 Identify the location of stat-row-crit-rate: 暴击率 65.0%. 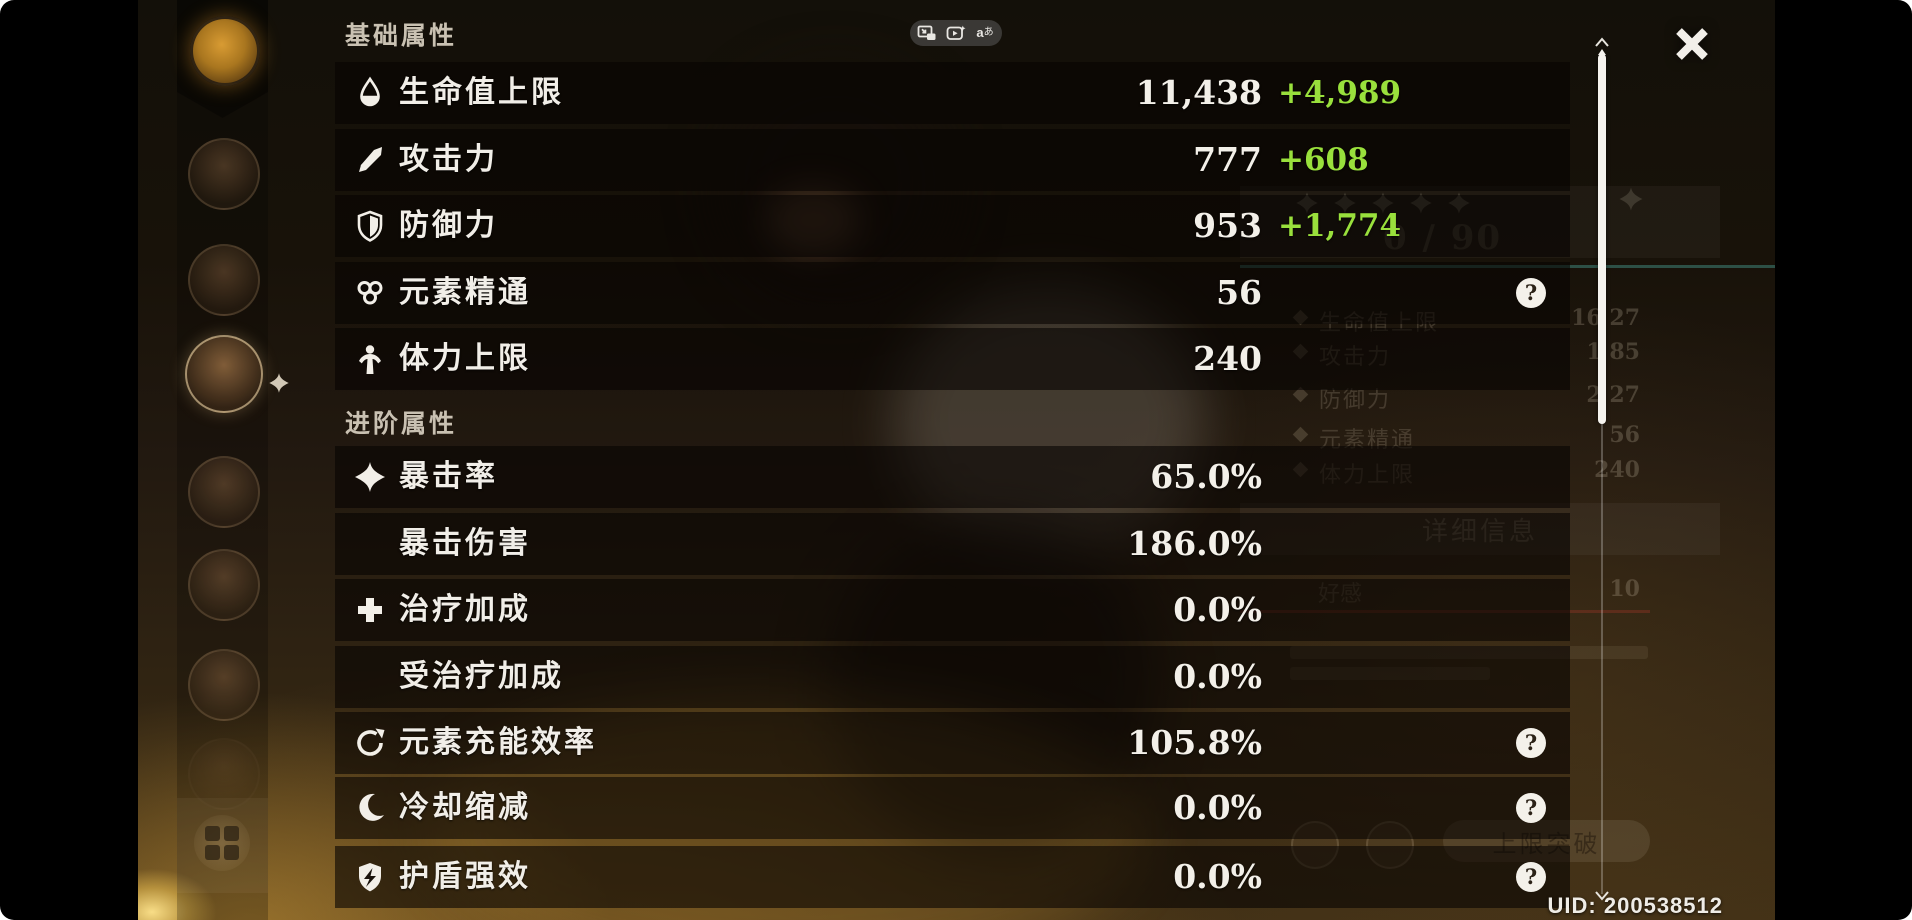
(952, 477).